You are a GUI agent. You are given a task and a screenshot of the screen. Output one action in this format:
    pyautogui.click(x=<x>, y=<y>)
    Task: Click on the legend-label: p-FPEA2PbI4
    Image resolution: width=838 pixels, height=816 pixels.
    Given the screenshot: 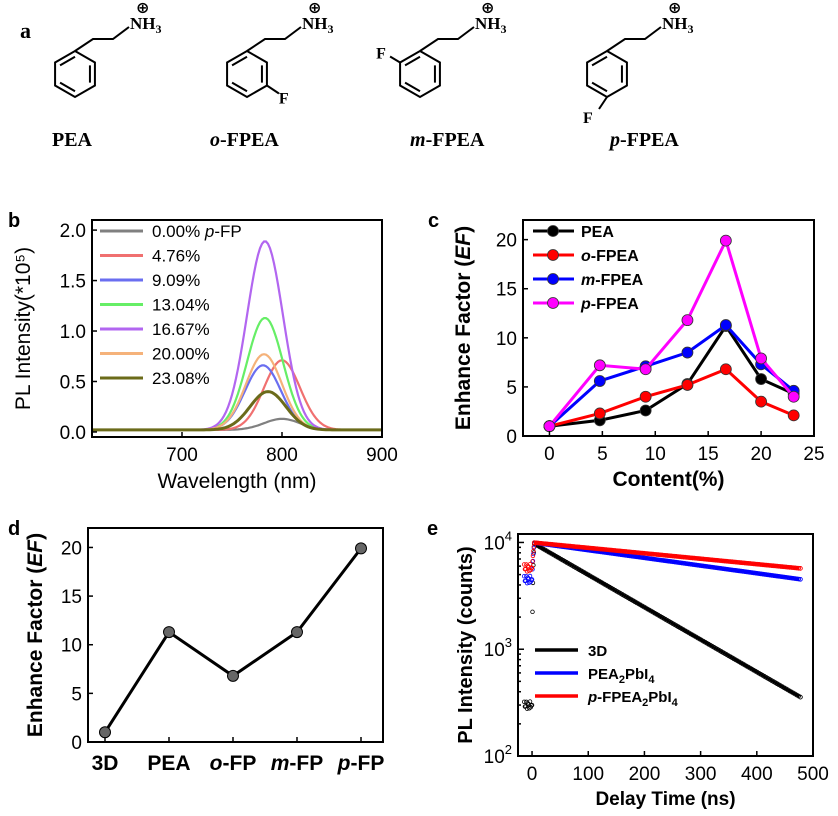 What is the action you would take?
    pyautogui.click(x=633, y=699)
    